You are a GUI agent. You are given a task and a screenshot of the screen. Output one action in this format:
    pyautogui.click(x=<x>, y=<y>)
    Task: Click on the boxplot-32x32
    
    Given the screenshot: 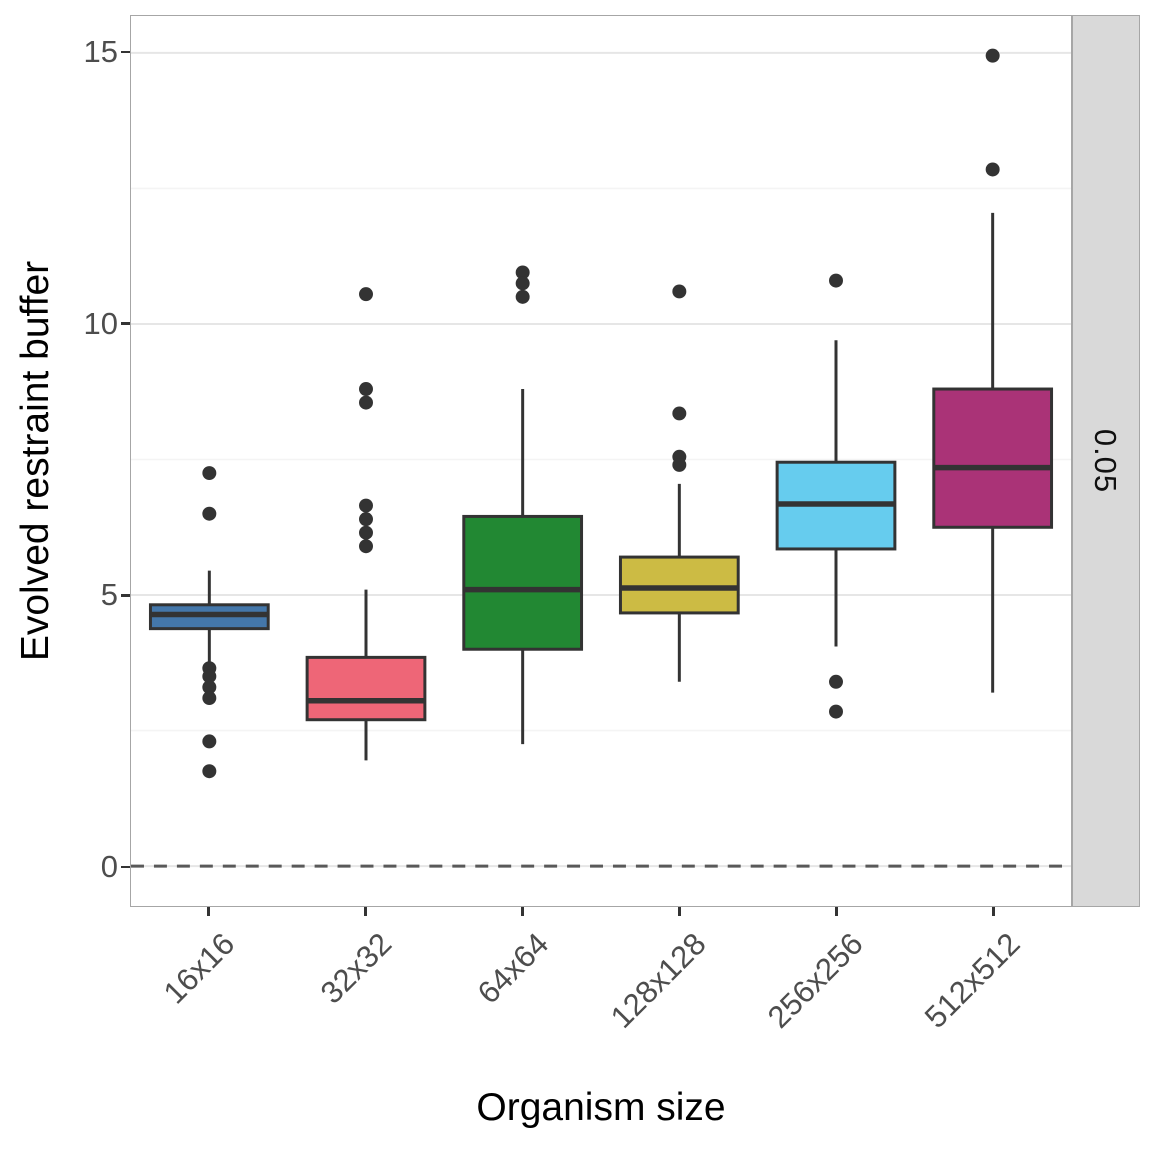 What is the action you would take?
    pyautogui.click(x=366, y=524)
    